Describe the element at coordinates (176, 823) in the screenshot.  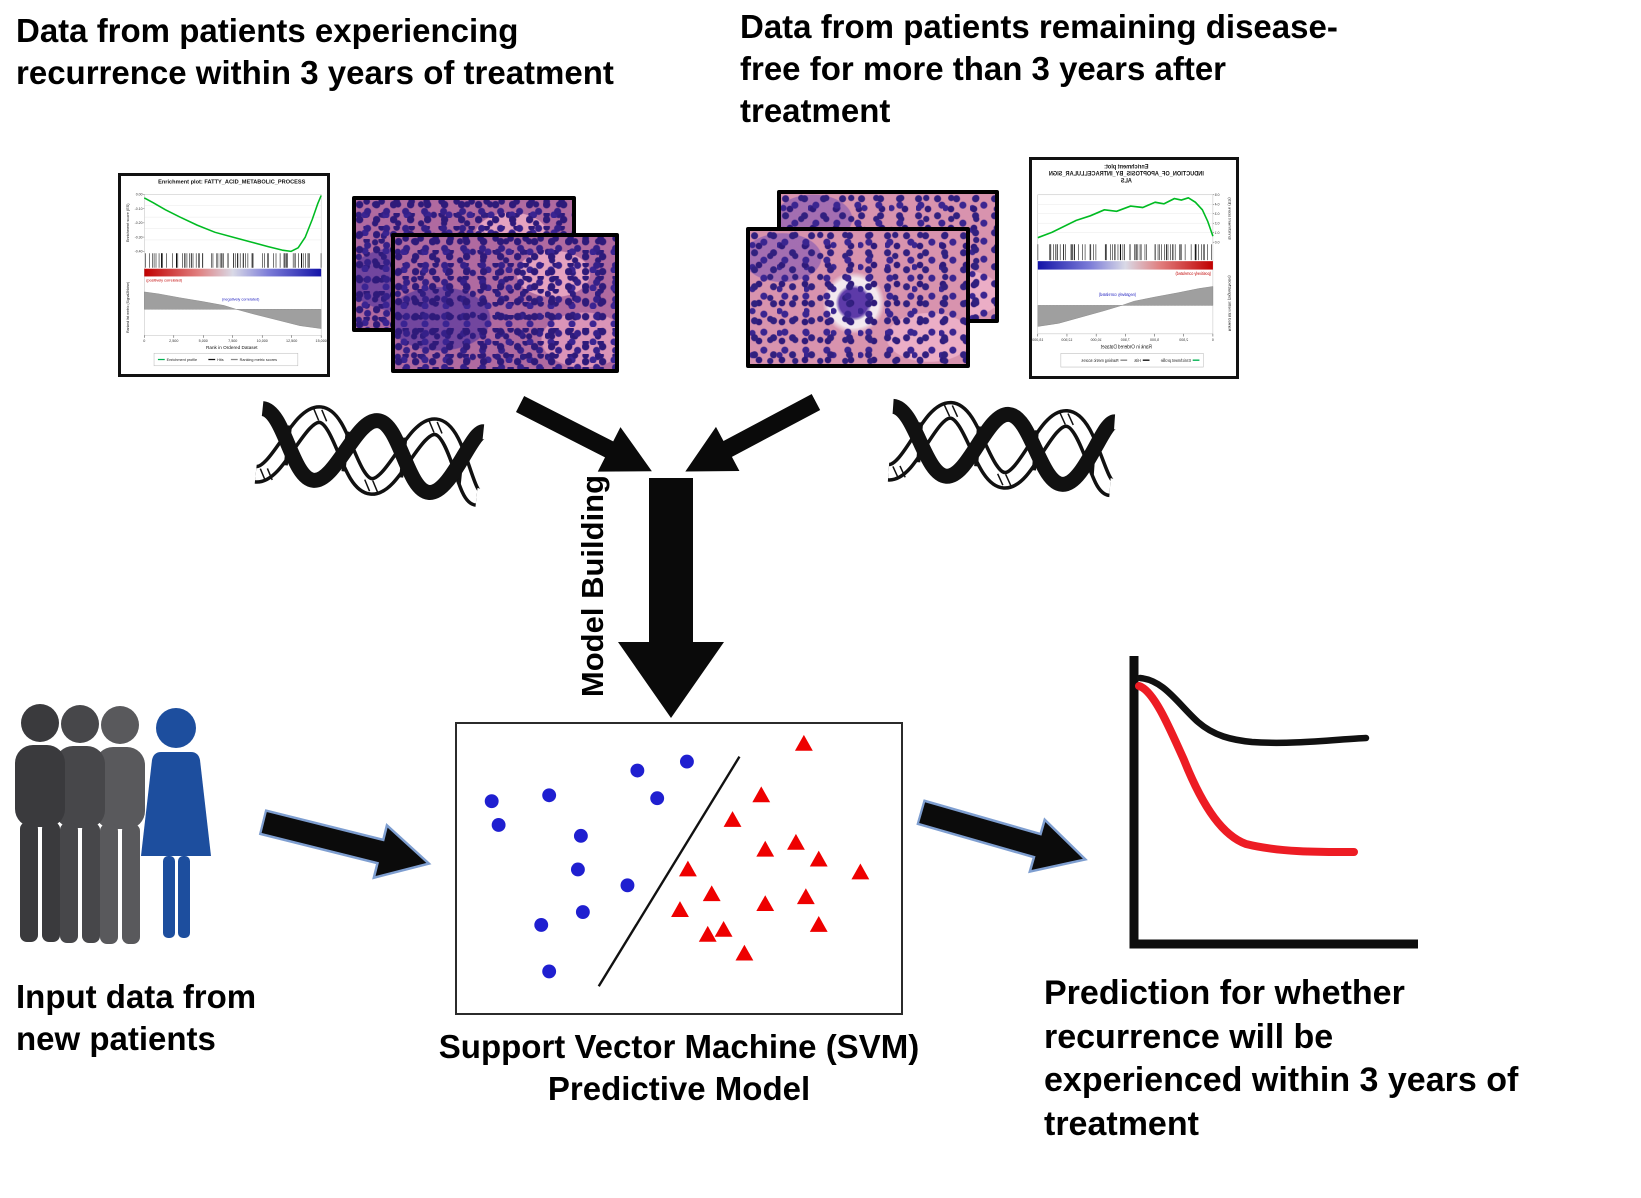
I see `female-patient-icon` at that location.